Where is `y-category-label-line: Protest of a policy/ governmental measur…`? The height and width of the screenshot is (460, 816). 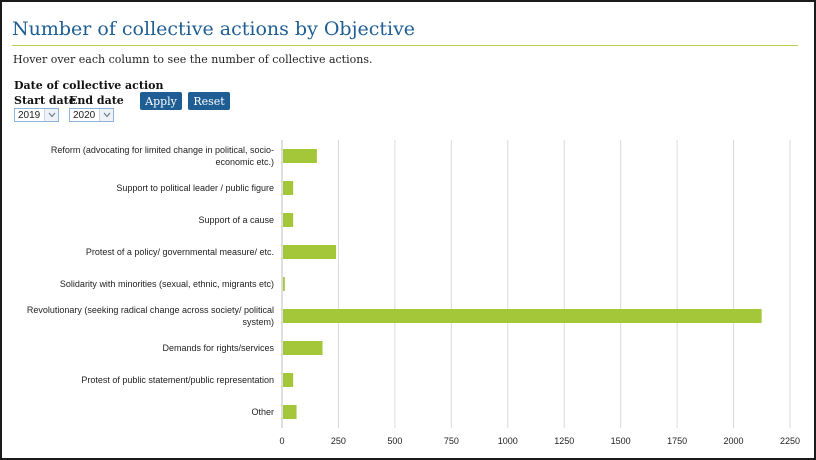 y-category-label-line: Protest of a policy/ governmental measur… is located at coordinates (179, 252).